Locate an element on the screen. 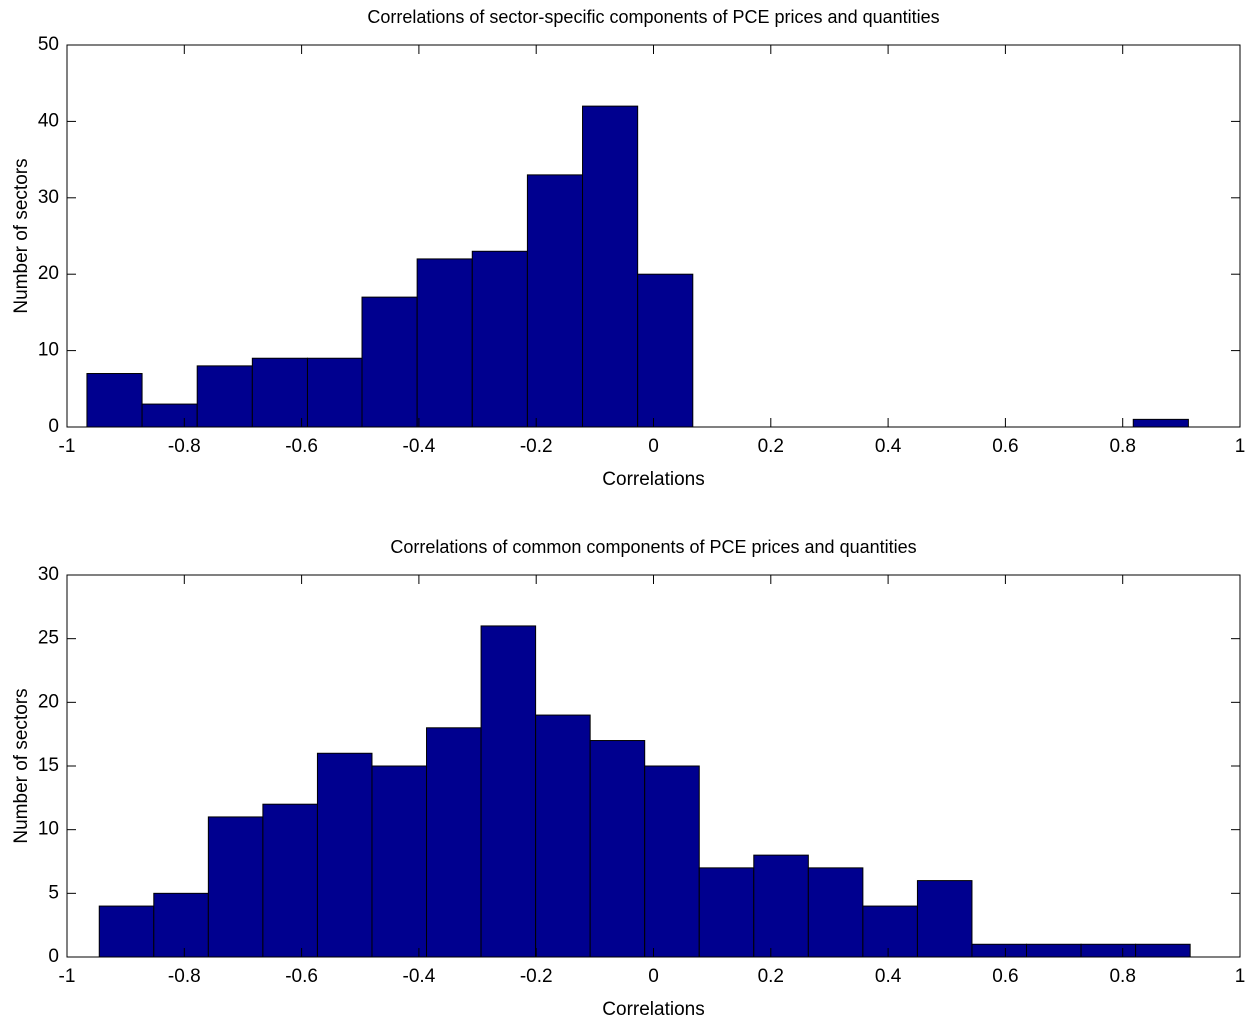  y-tick-label: 50 is located at coordinates (48, 44).